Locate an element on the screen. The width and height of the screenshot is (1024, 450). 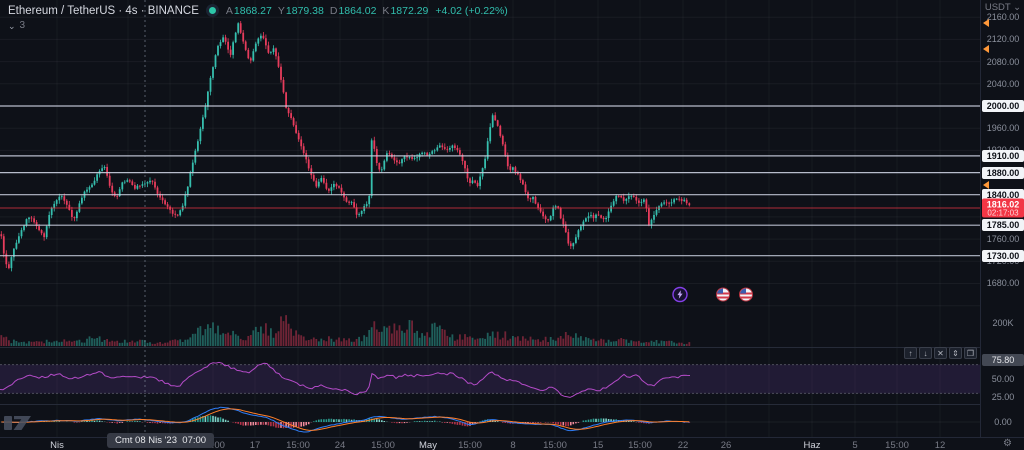
macd-zero-label: 0.00 is located at coordinates (1003, 422).